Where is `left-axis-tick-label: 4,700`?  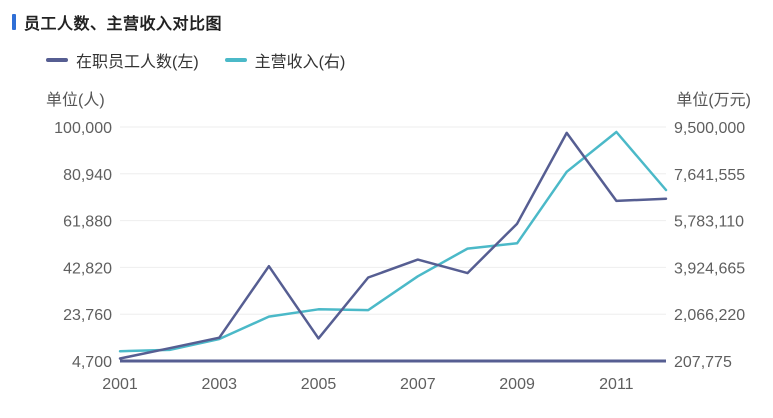
left-axis-tick-label: 4,700 is located at coordinates (92, 362).